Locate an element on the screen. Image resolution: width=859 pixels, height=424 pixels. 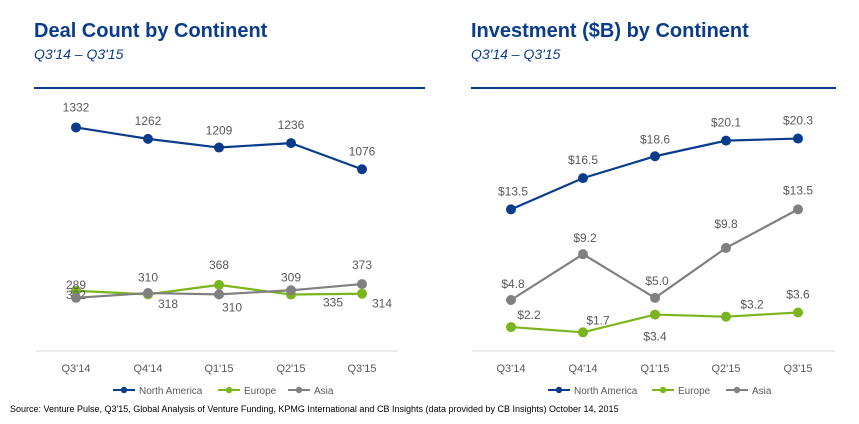
data-label-asia-0-4: 373 is located at coordinates (362, 265).